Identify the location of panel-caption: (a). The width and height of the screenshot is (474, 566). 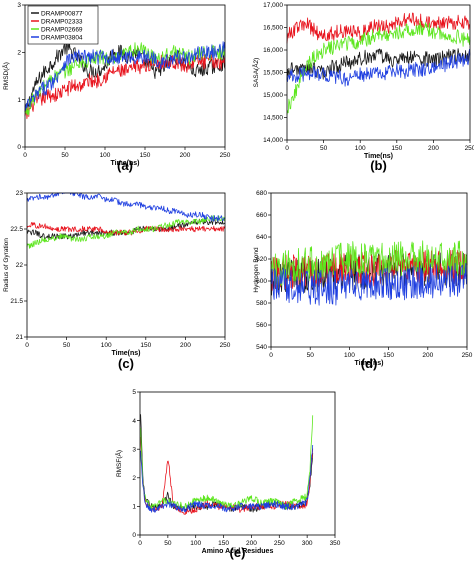
(125, 165).